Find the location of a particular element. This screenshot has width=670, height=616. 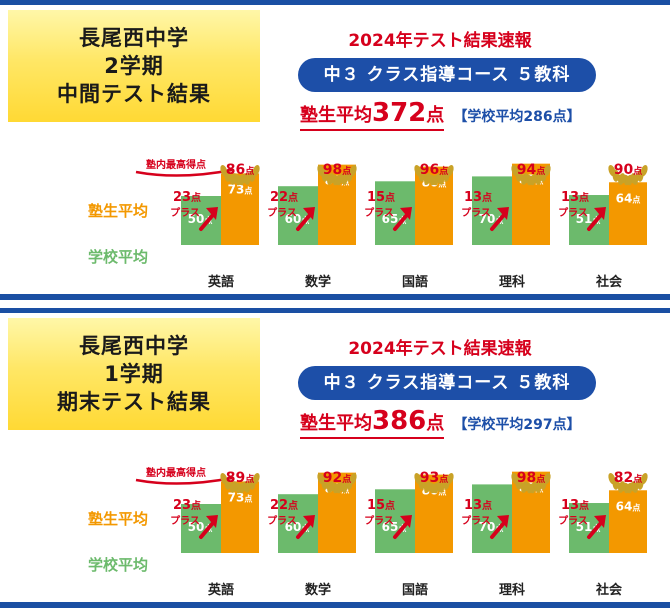

highest-score-unit-1: 点 is located at coordinates (346, 171).